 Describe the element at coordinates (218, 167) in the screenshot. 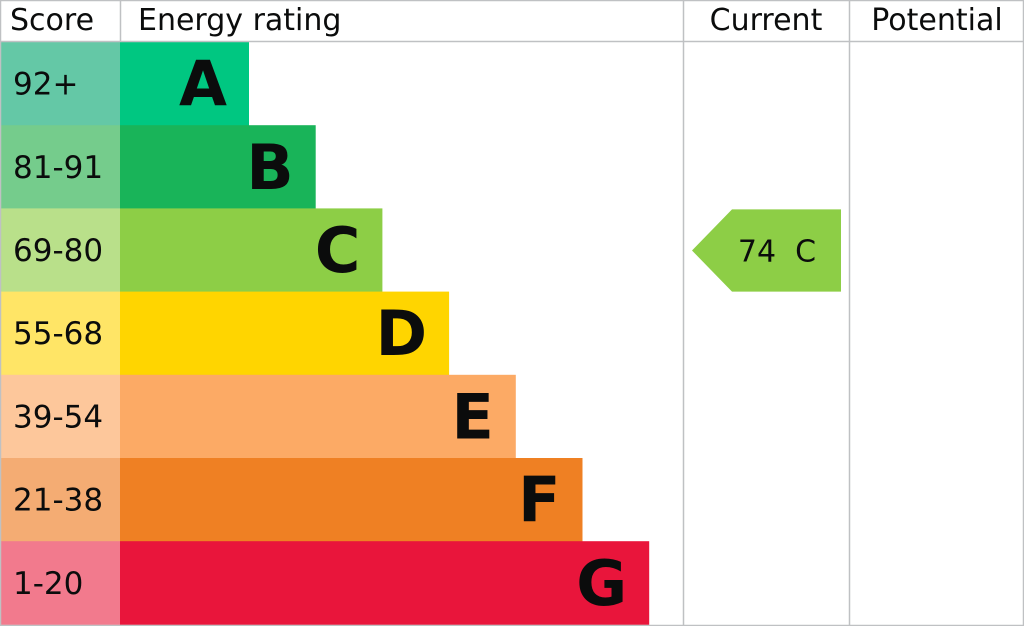

I see `rating-bar-b` at that location.